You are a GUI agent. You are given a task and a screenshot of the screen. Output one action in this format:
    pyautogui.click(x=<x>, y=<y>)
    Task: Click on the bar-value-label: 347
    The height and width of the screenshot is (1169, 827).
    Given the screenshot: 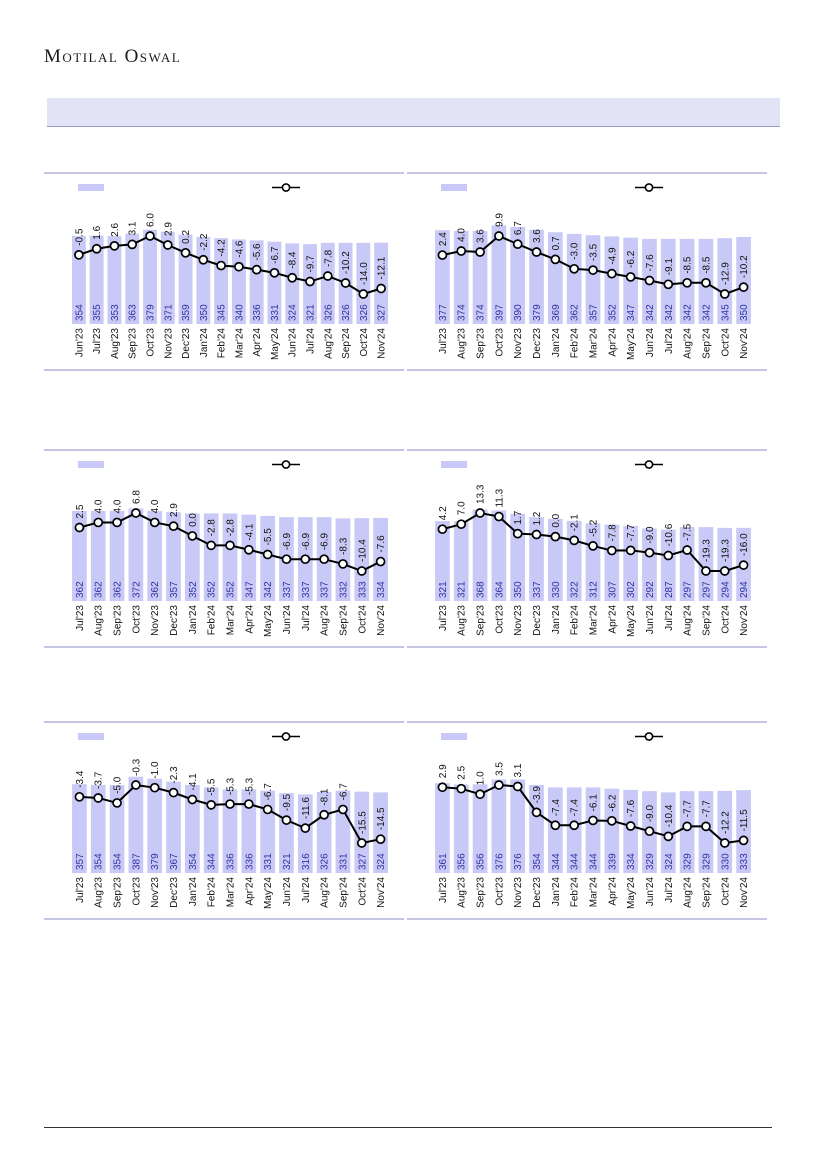 What is the action you would take?
    pyautogui.click(x=249, y=589)
    